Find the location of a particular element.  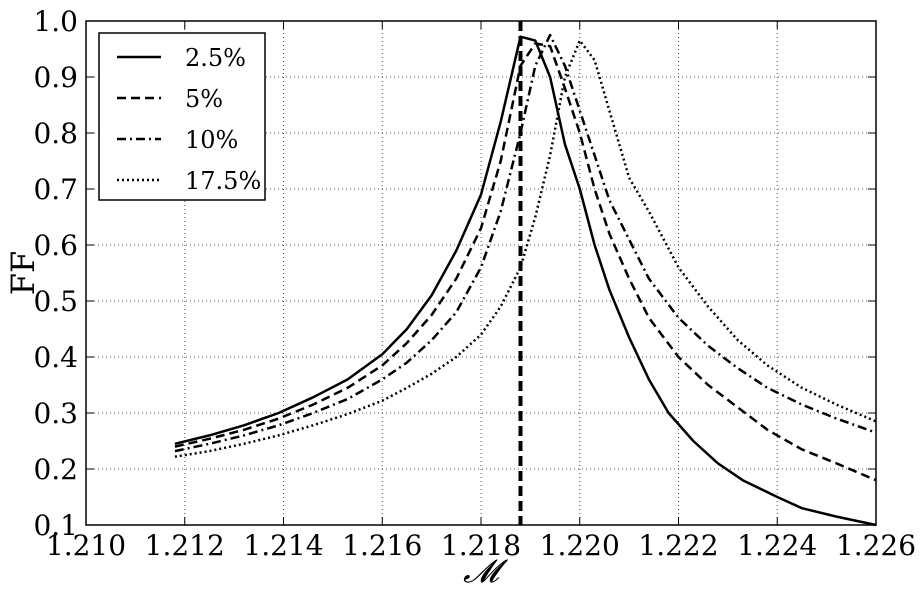

x-tick-label: 1.224 is located at coordinates (777, 545).